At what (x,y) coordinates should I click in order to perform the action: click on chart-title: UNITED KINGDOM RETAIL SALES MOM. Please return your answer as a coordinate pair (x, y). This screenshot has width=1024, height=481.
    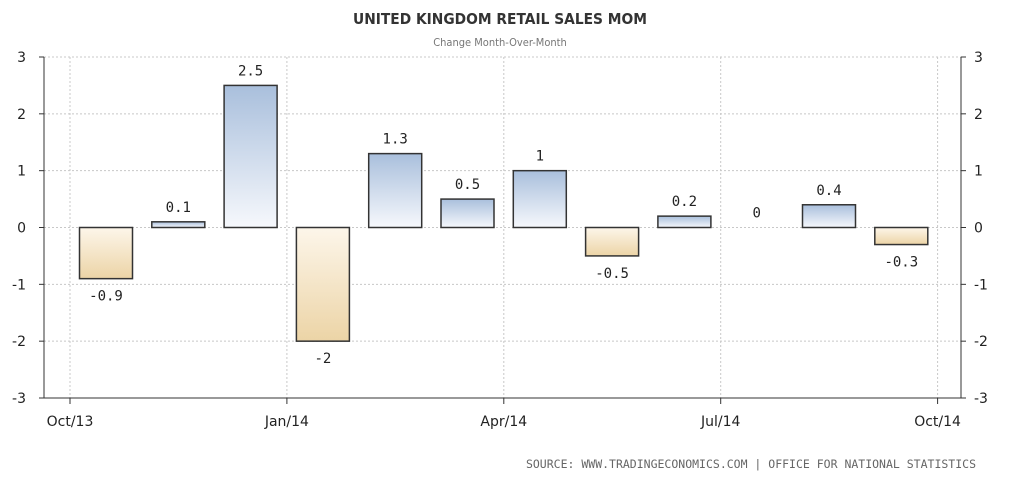
    Looking at the image, I should click on (499, 19).